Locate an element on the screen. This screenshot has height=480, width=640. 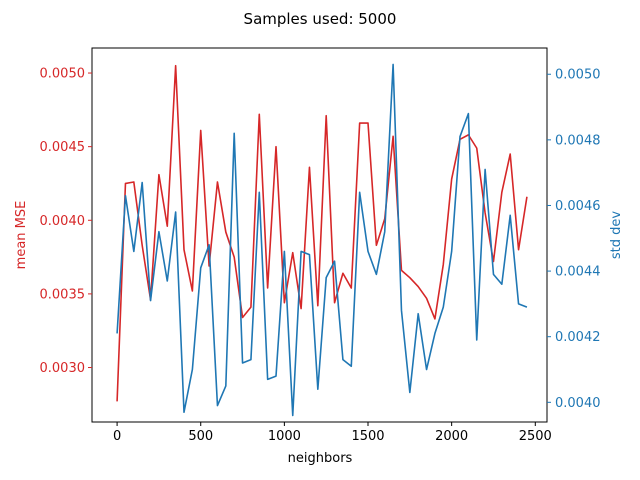
y-left-tick-label: 0.0030 is located at coordinates (63, 368).